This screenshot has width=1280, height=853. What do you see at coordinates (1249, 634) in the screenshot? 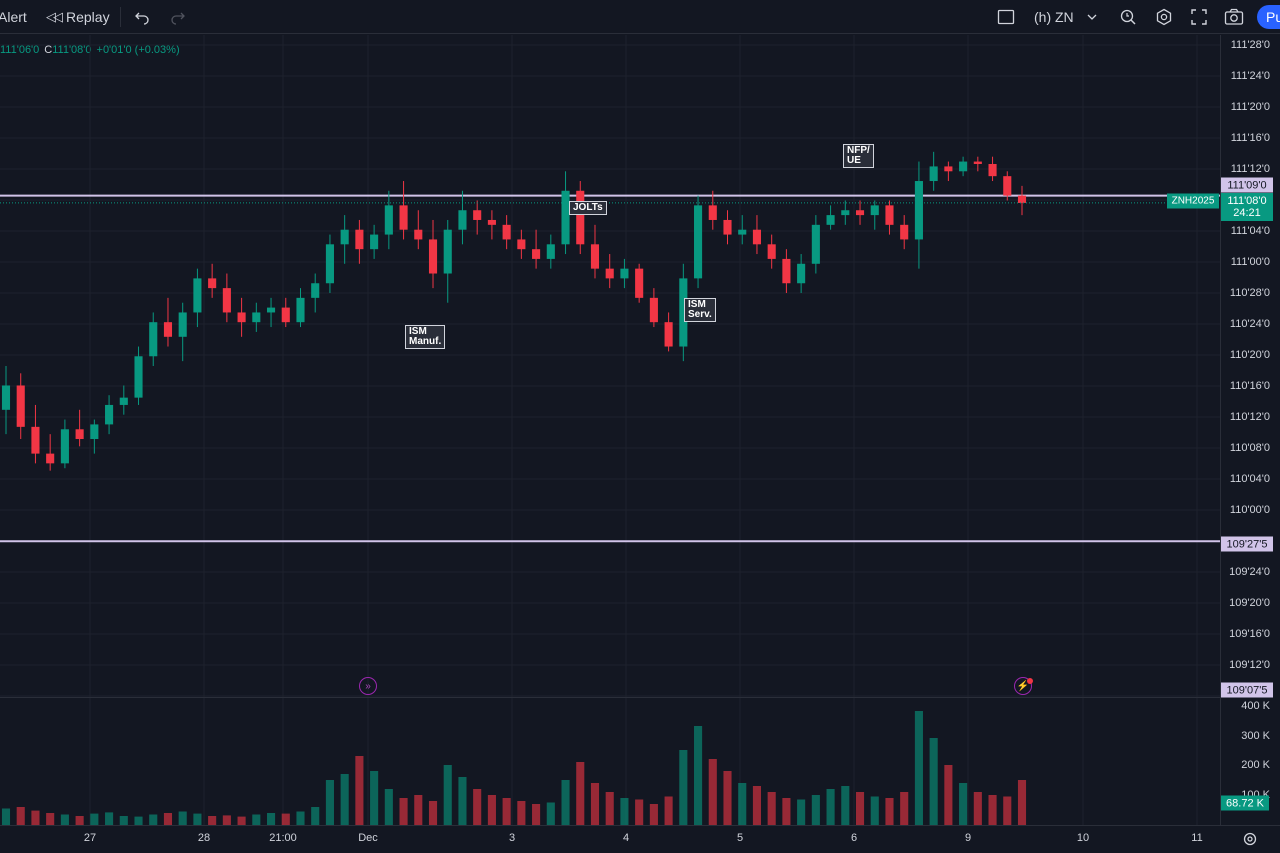
I see `price-tick: 109'16'0` at bounding box center [1249, 634].